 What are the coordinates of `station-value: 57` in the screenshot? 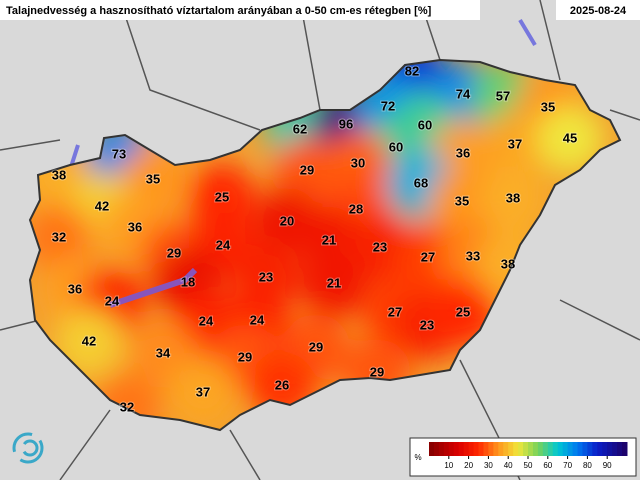 It's located at (503, 95).